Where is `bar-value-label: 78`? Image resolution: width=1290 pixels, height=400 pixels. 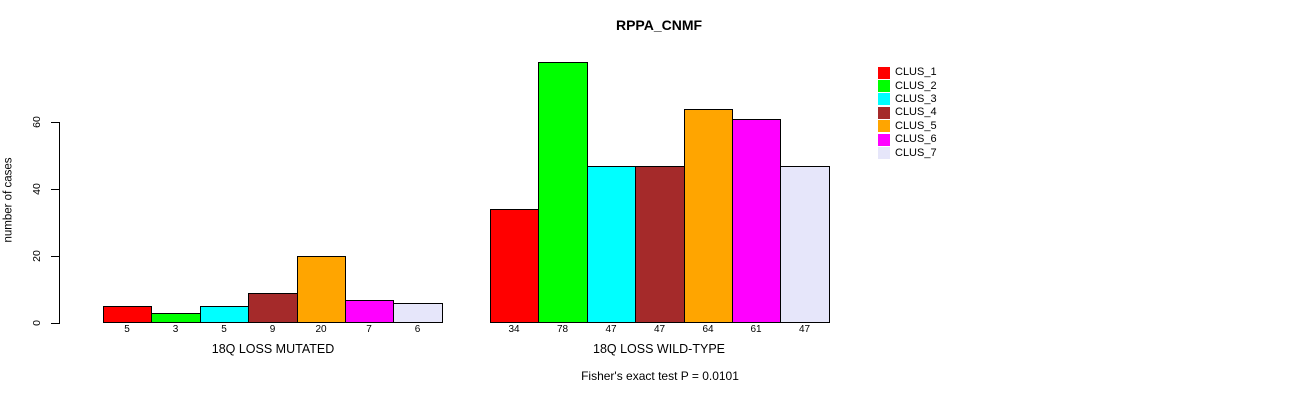 bar-value-label: 78 is located at coordinates (562, 329).